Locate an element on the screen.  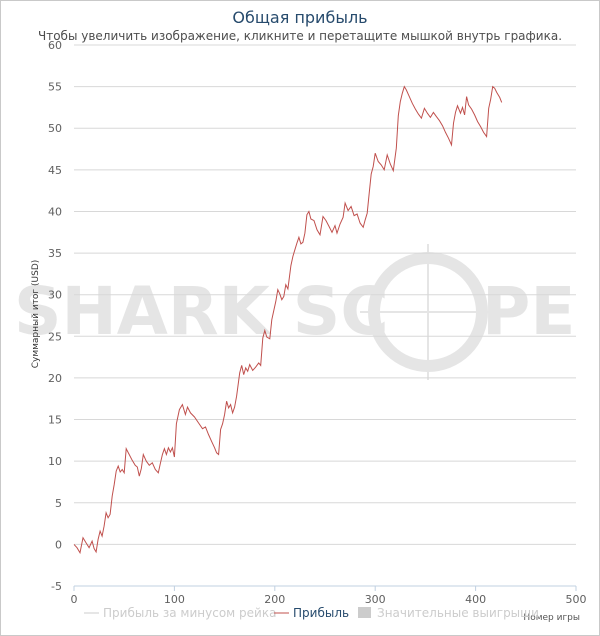
x-tick-label: 500 is located at coordinates (576, 599).